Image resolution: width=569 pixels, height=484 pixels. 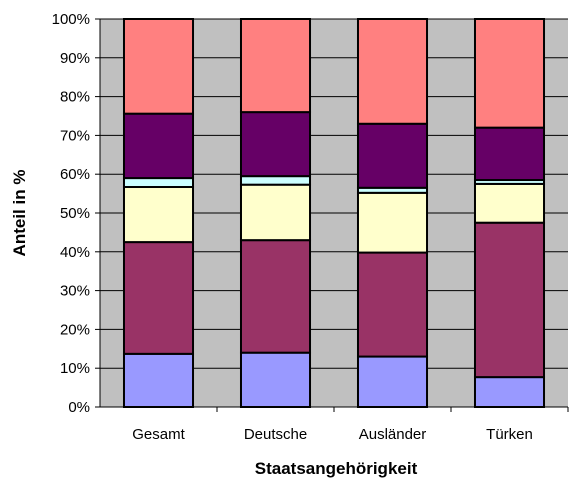 What do you see at coordinates (75, 97) in the screenshot?
I see `y-tick-label: 80%` at bounding box center [75, 97].